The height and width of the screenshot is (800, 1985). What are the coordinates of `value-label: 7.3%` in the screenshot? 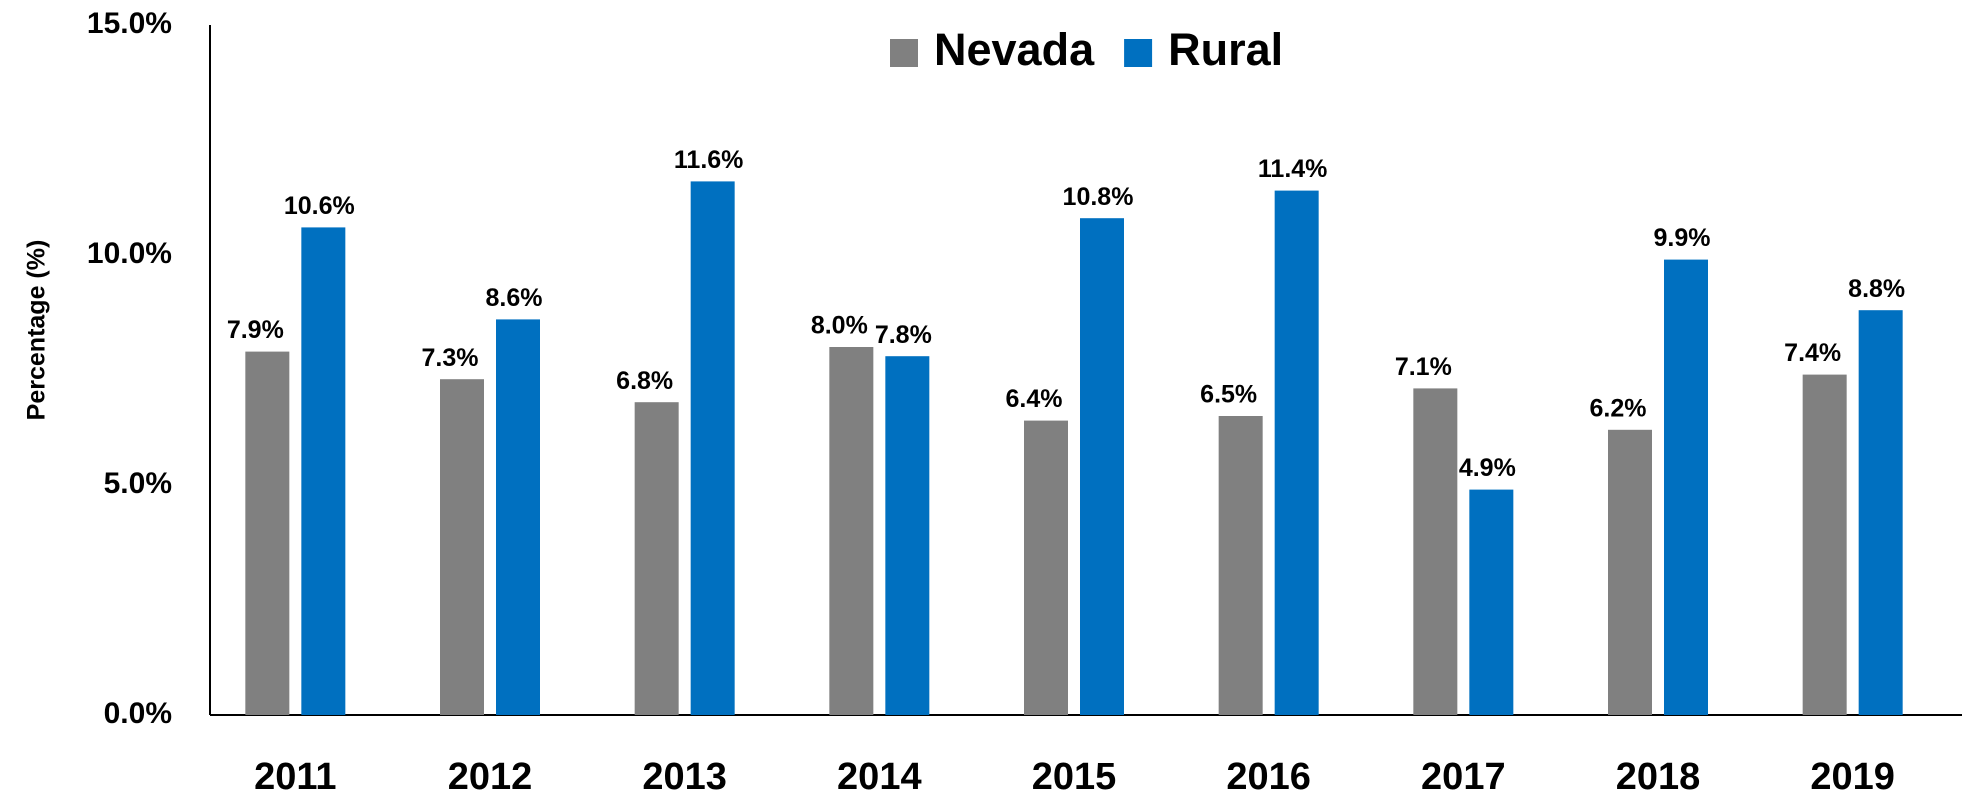 It's located at (450, 358).